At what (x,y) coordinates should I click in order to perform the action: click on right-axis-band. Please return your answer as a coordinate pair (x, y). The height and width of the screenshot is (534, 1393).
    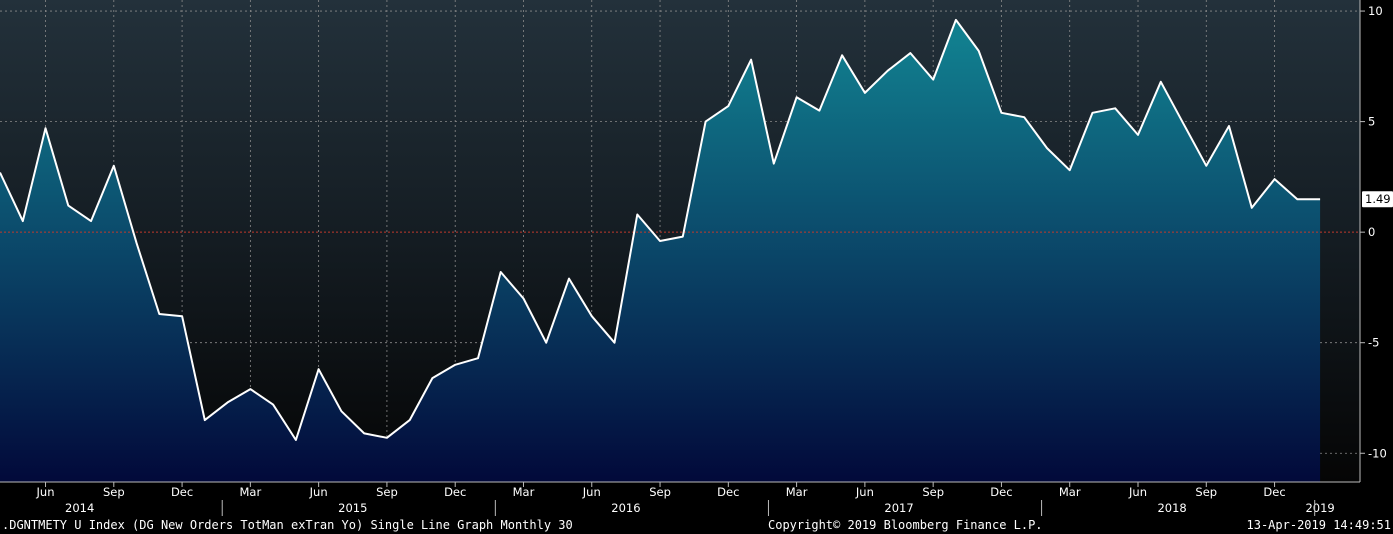
    Looking at the image, I should click on (1376, 258).